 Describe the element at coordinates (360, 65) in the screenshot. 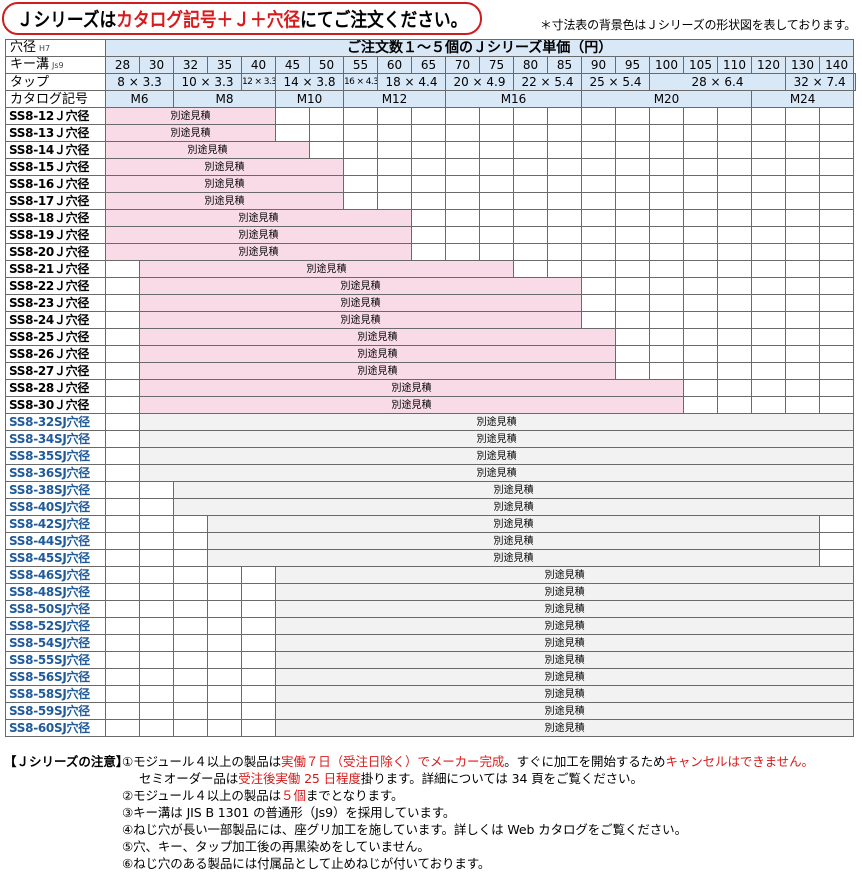

I see `hole-size-55: 55` at that location.